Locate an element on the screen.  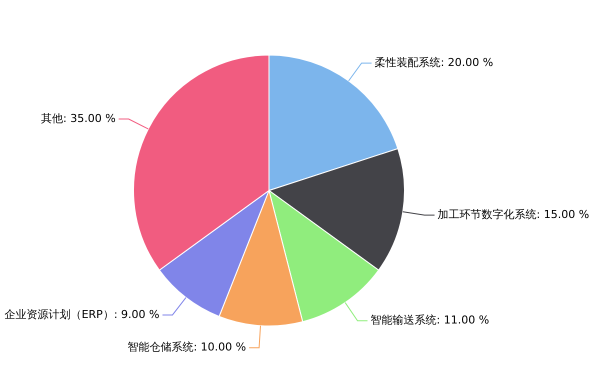
slice-label: 企业资源计划（ERP）: 9.00 % is located at coordinates (82, 314).